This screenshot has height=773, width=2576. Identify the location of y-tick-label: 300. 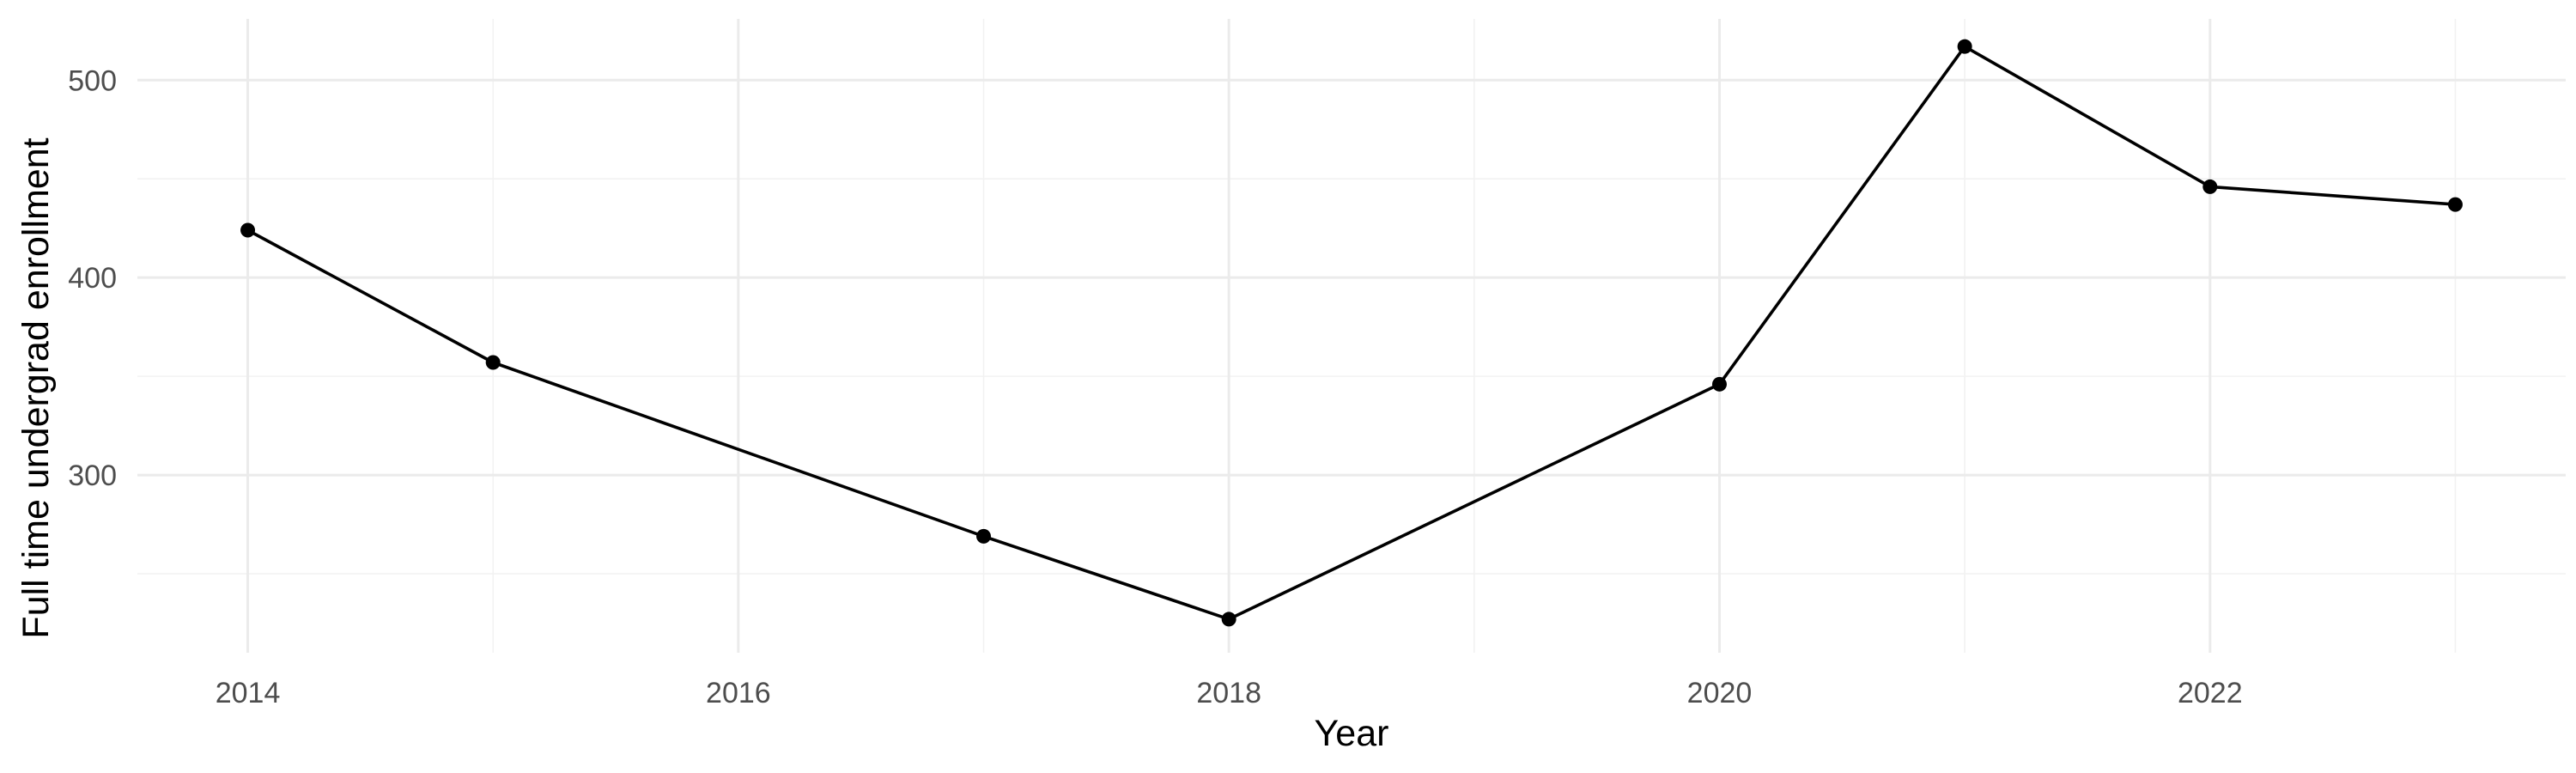
(93, 476).